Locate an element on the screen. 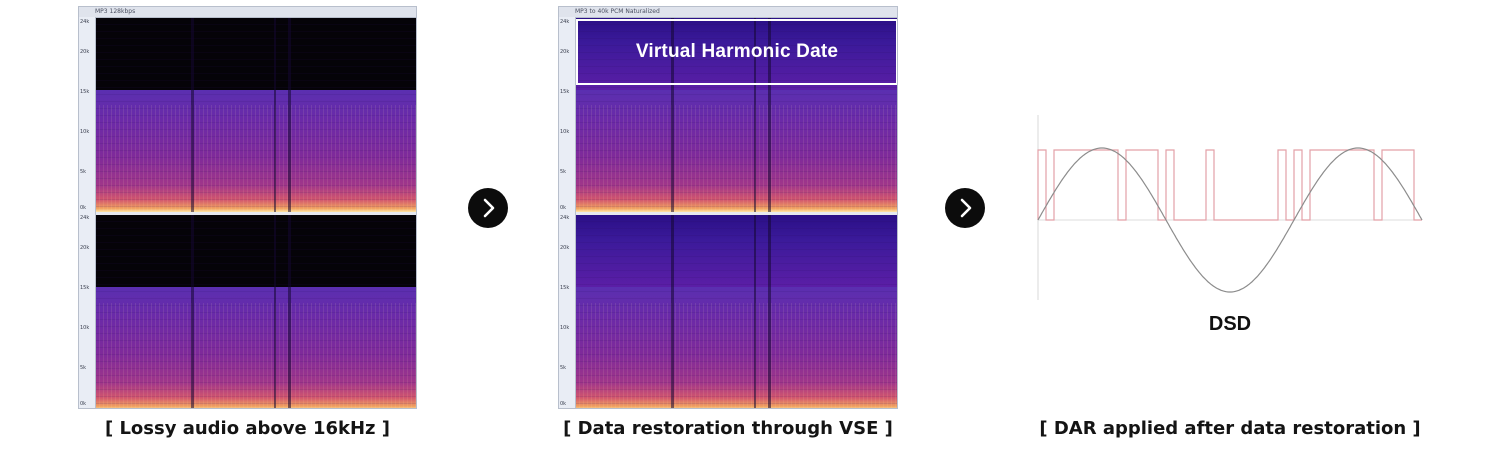  virtual-harmonic-label: Virtual Harmonic Date is located at coordinates (737, 51).